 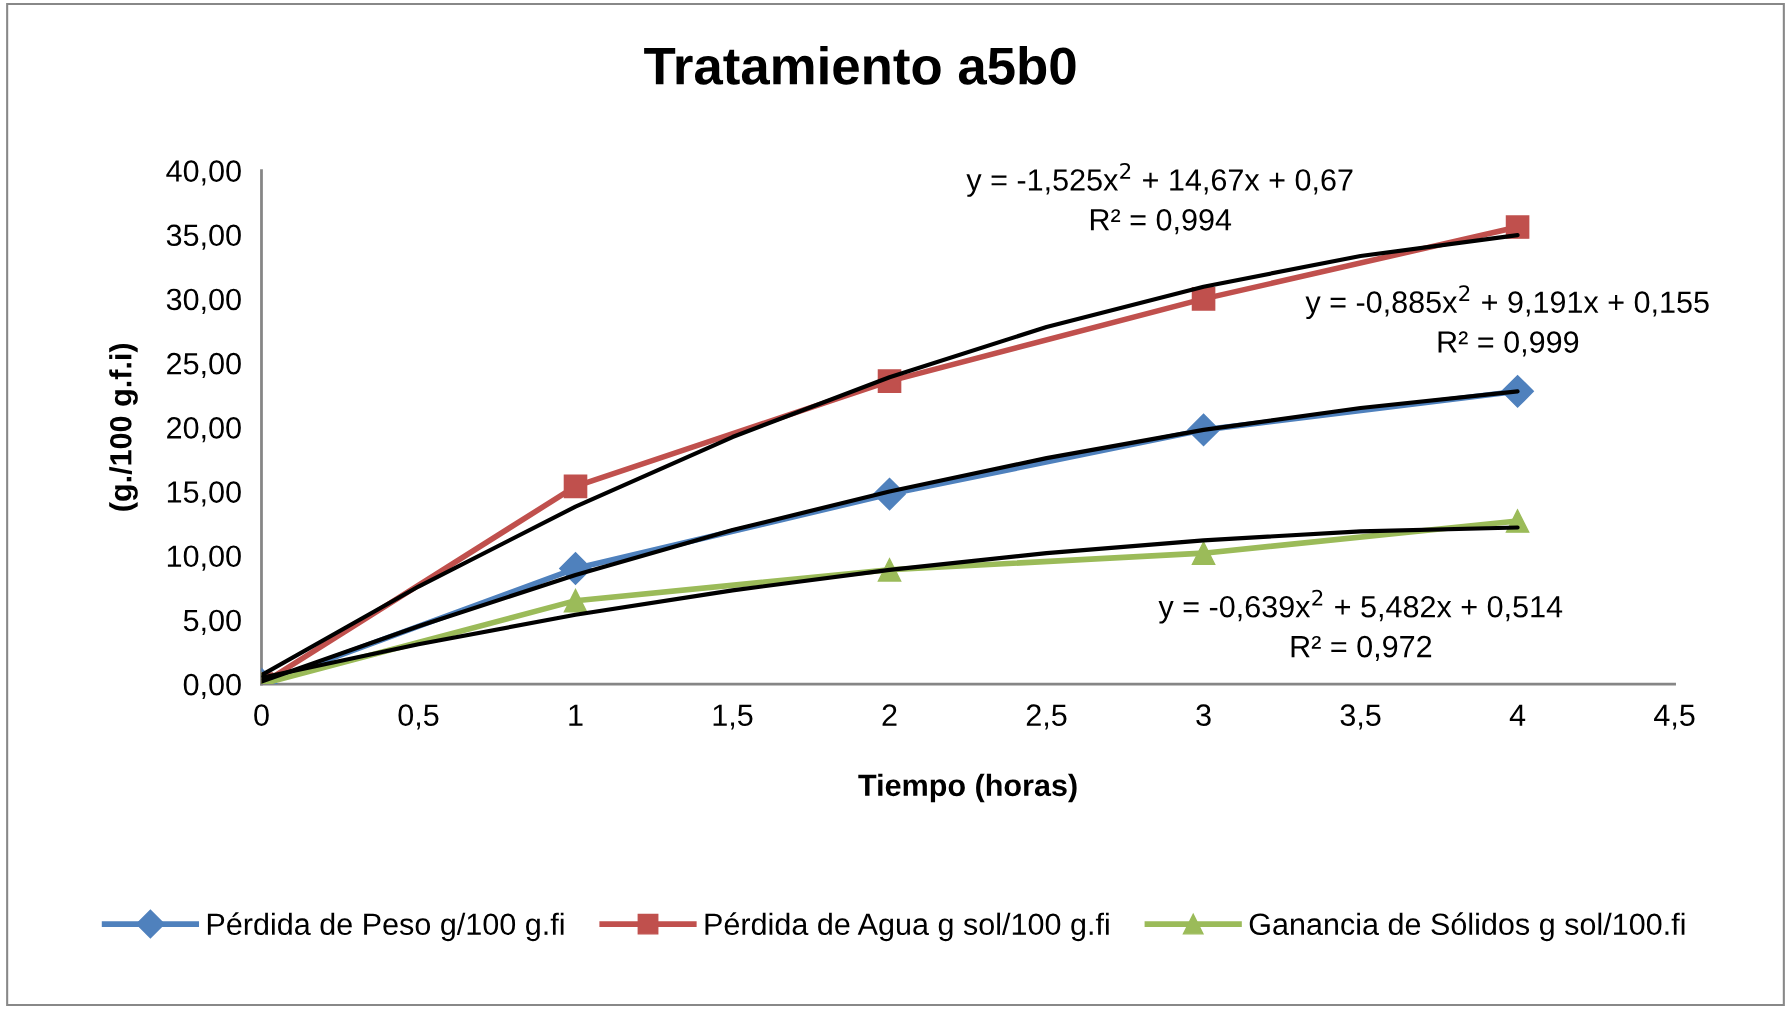 What do you see at coordinates (576, 715) in the screenshot?
I see `x-tick-label: 1` at bounding box center [576, 715].